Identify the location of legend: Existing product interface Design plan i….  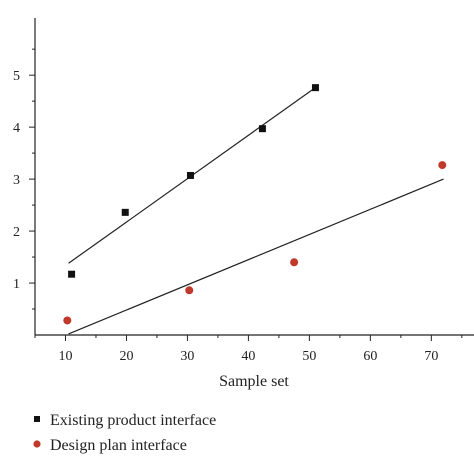
(124, 433).